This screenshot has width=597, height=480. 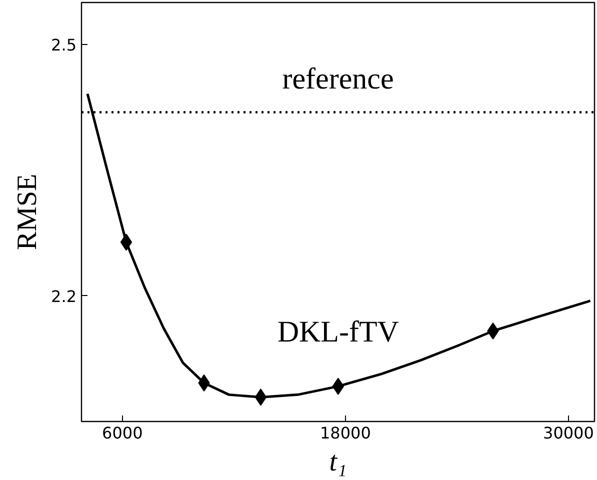 What do you see at coordinates (122, 433) in the screenshot?
I see `x-tick-label: 6000` at bounding box center [122, 433].